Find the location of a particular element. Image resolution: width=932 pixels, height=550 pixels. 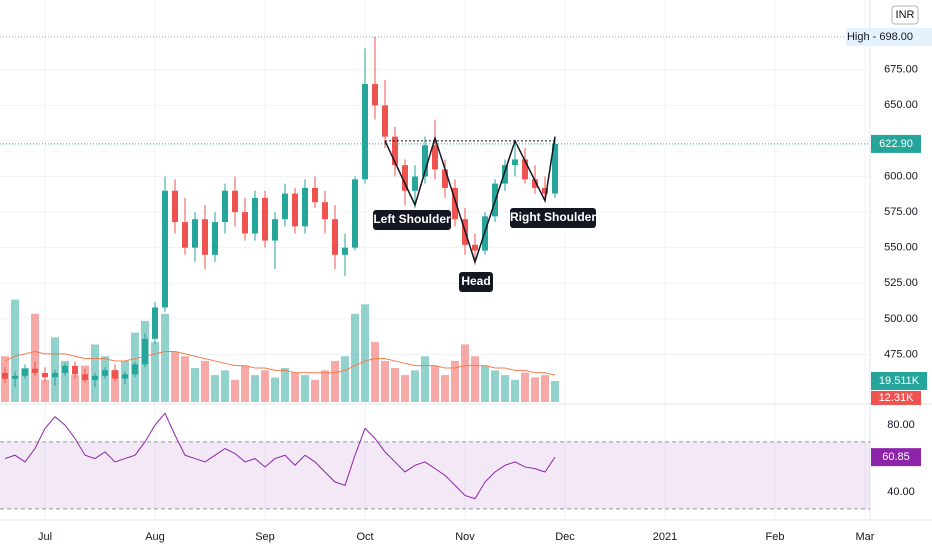

annotation: Right Shoulder is located at coordinates (553, 217).